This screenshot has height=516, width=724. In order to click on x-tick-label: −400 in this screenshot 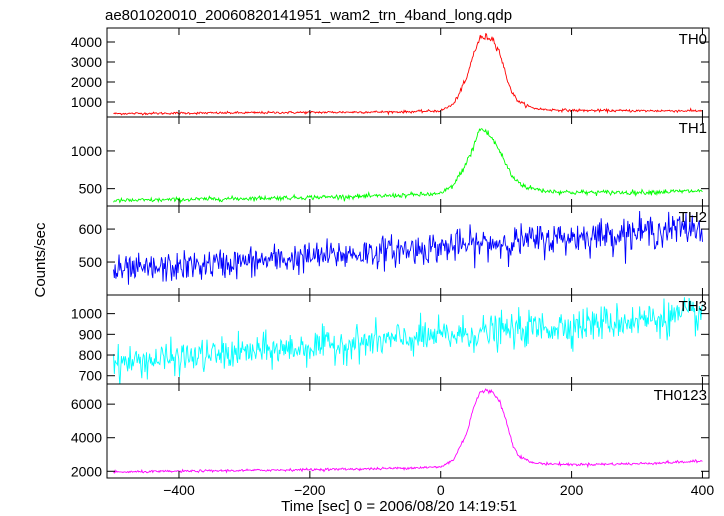, I will do `click(179, 490)`.